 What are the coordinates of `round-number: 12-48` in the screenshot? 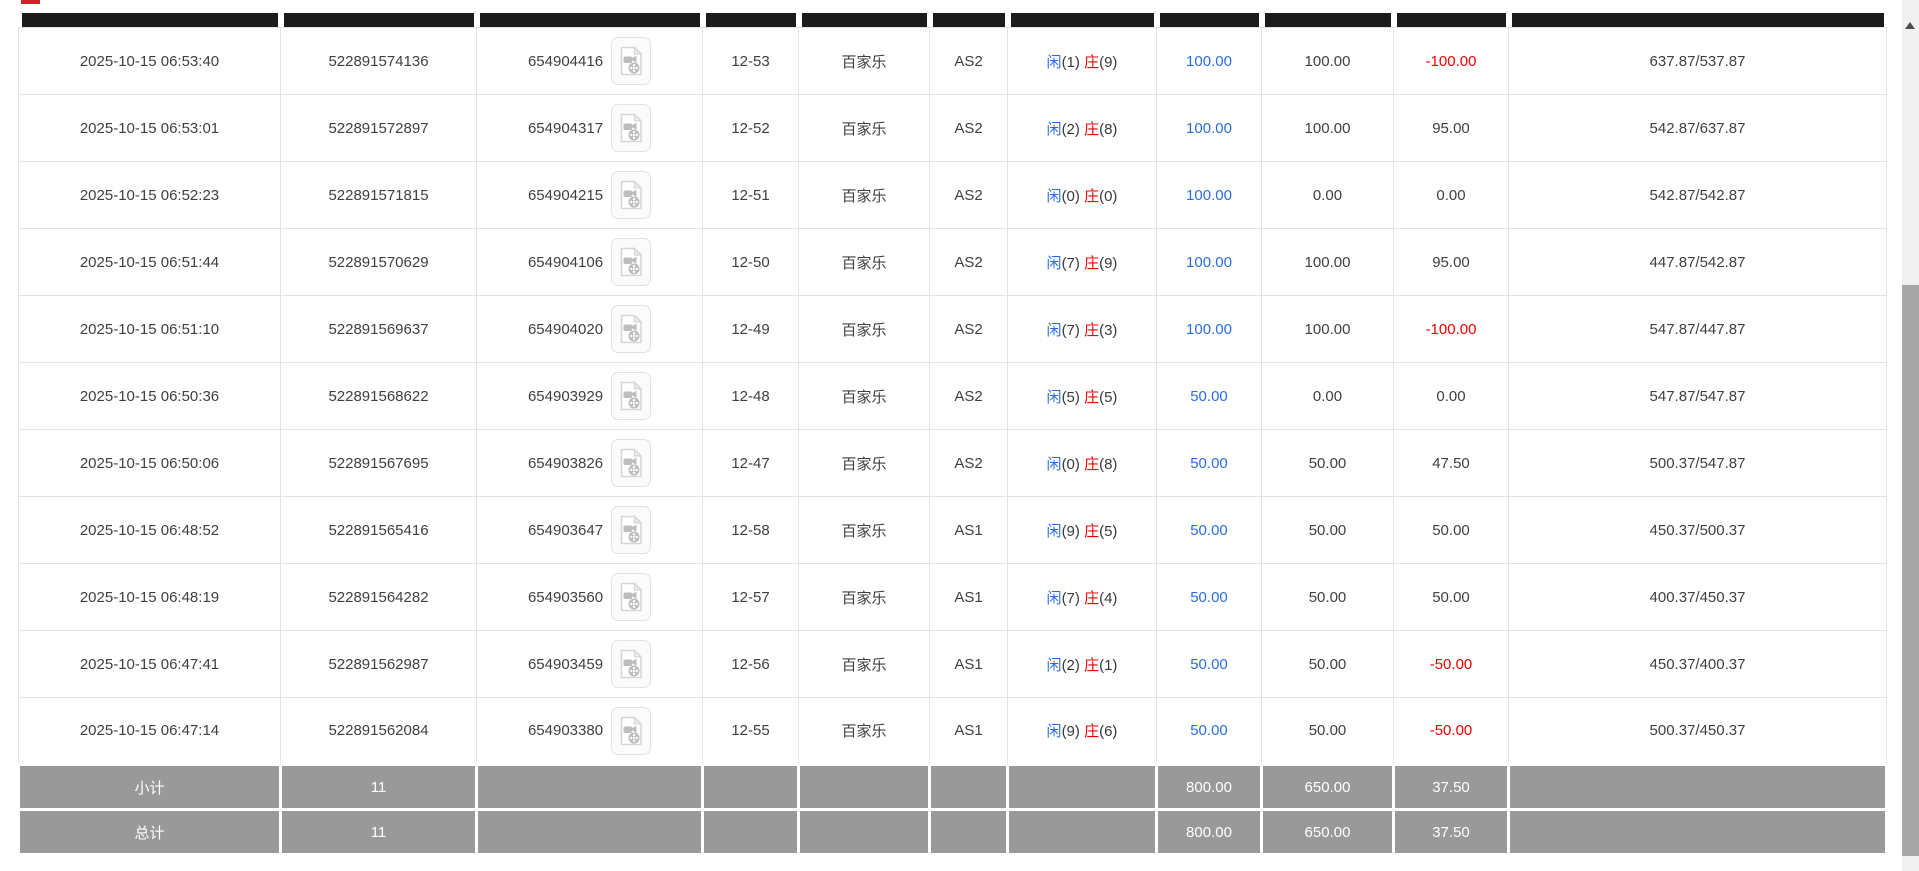 It's located at (750, 396).